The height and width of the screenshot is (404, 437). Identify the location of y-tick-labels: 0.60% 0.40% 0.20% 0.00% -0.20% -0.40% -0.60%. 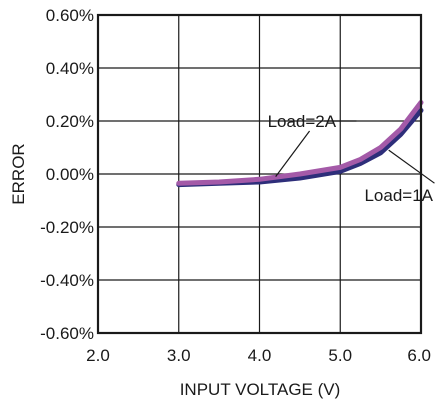
(67, 174).